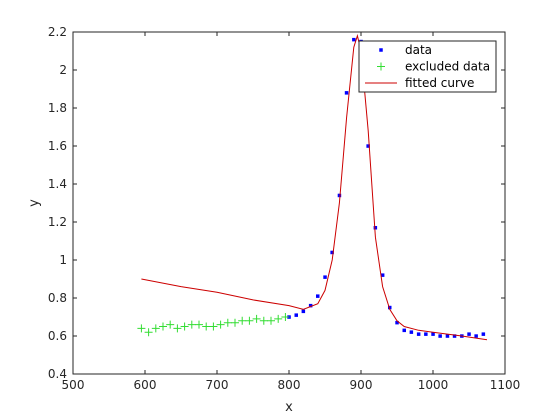  Describe the element at coordinates (289, 385) in the screenshot. I see `x-tick-label: 800` at that location.